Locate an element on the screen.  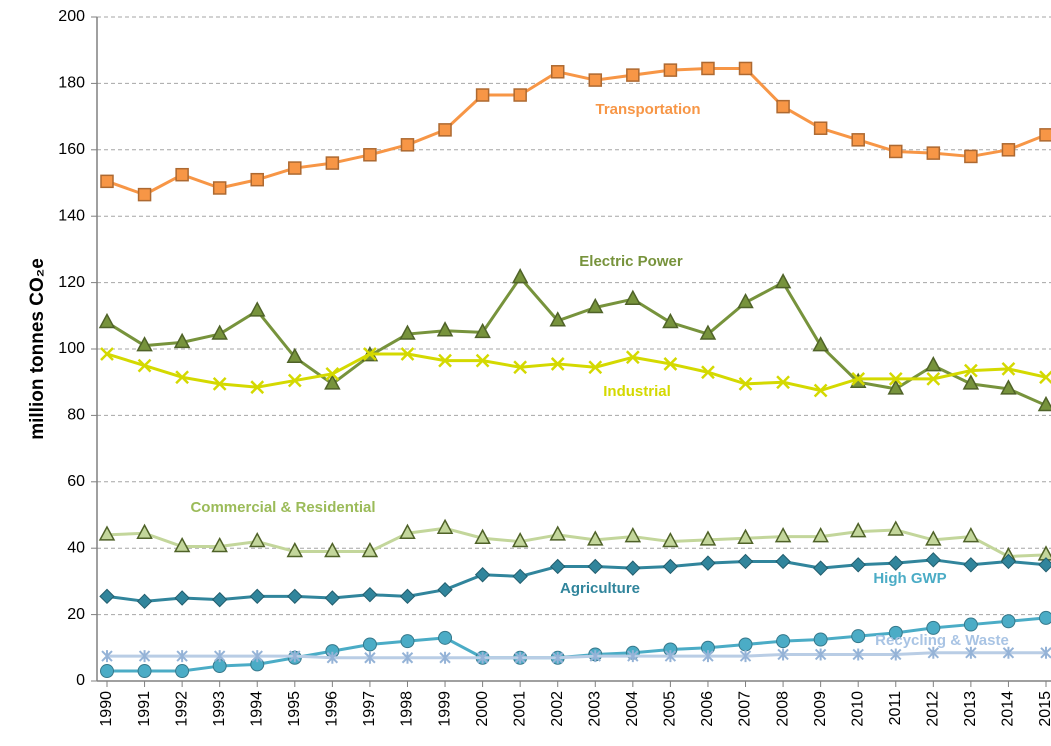
y-tick-label: 100 is located at coordinates (71, 348).